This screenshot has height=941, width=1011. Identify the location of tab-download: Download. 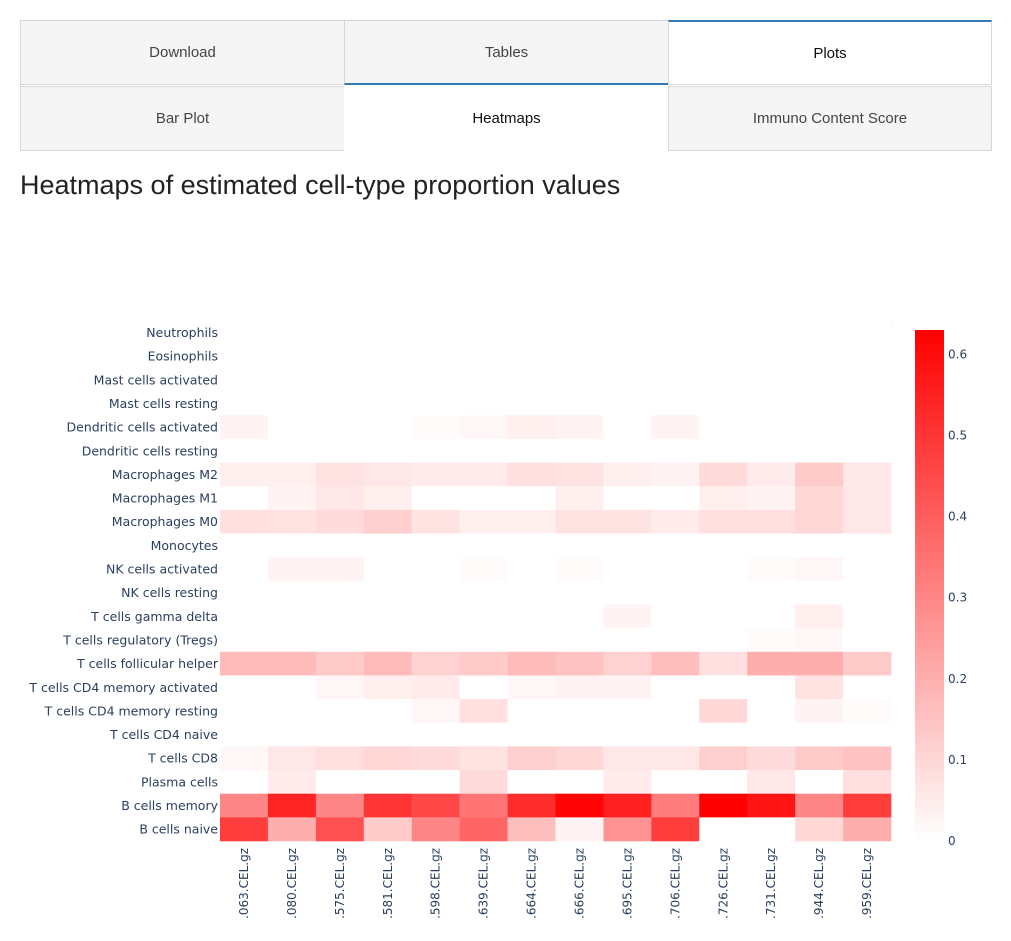
(182, 52).